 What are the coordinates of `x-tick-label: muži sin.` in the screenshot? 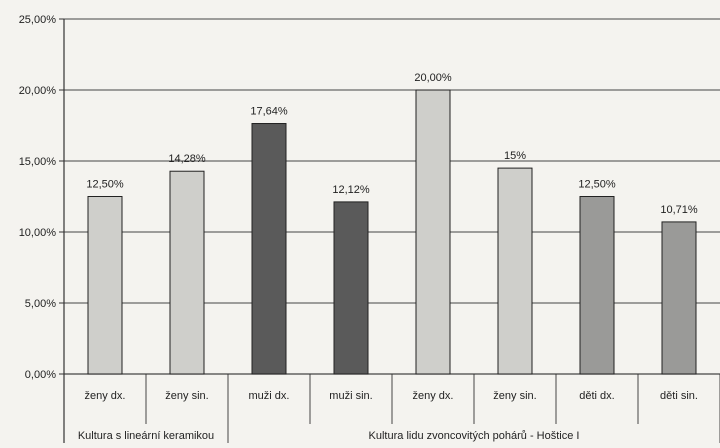 It's located at (350, 396).